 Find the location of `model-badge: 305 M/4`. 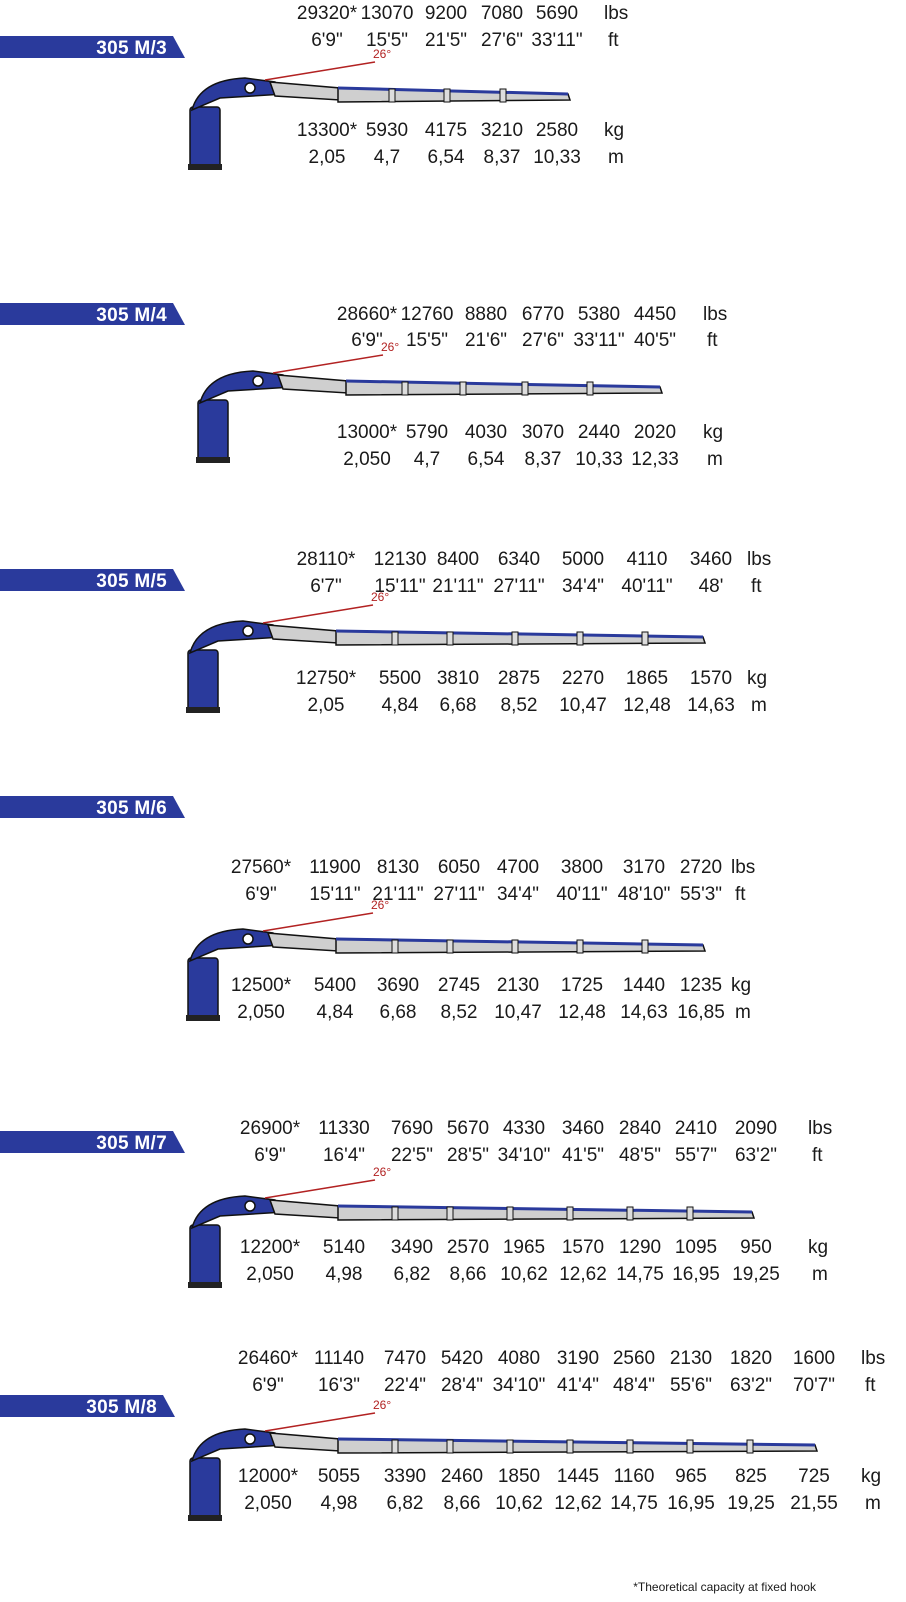

model-badge: 305 M/4 is located at coordinates (92, 314).